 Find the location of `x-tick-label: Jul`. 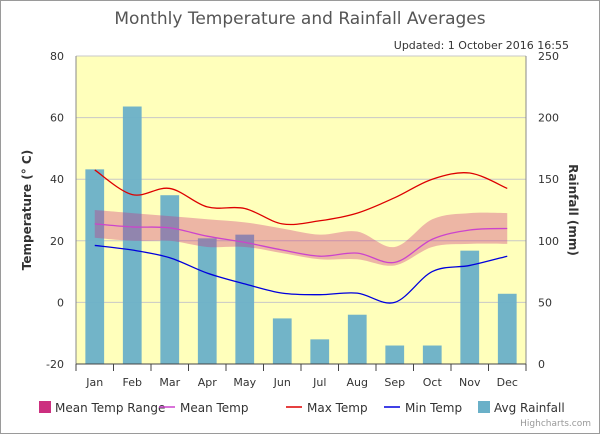

x-tick-label: Jul is located at coordinates (319, 382).